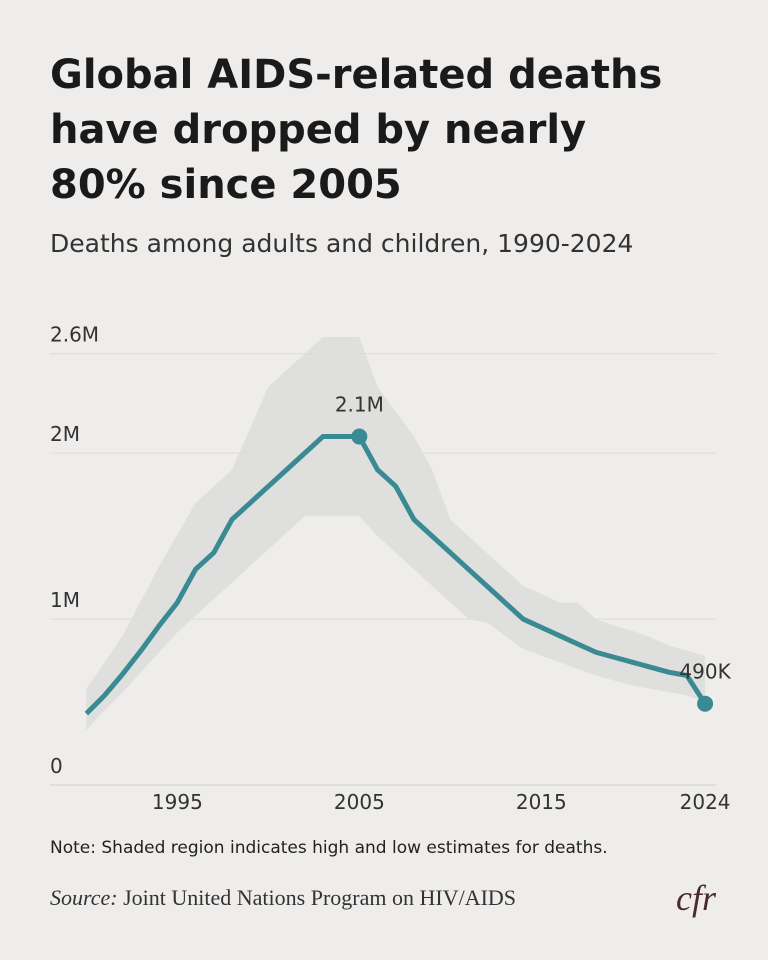  Describe the element at coordinates (318, 130) in the screenshot. I see `chart-title: have dropped by nearly` at that location.